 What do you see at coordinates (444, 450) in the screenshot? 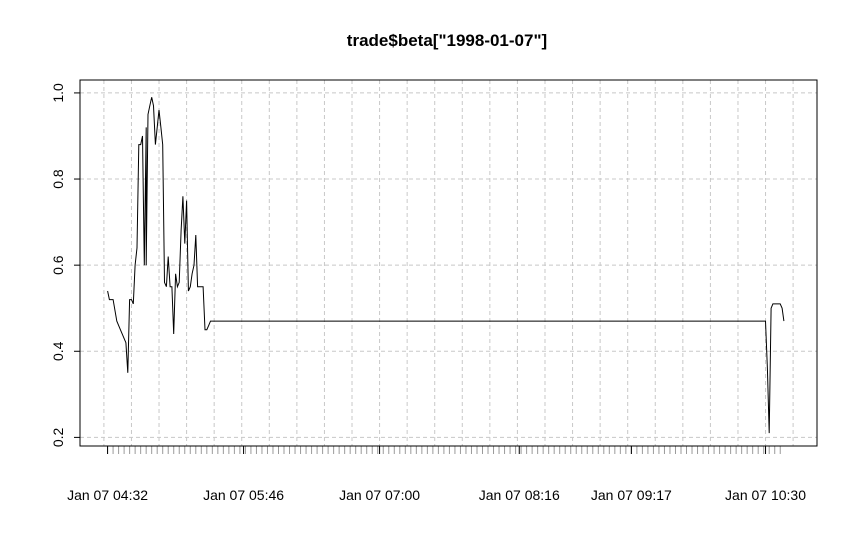
I see `minor-ticks` at bounding box center [444, 450].